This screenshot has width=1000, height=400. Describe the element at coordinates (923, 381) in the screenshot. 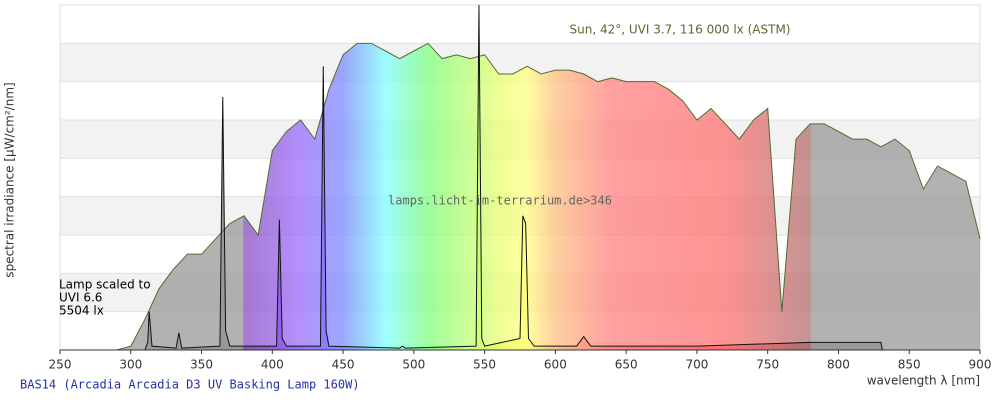

I see `x-axis-label: wavelength λ [nm]` at that location.